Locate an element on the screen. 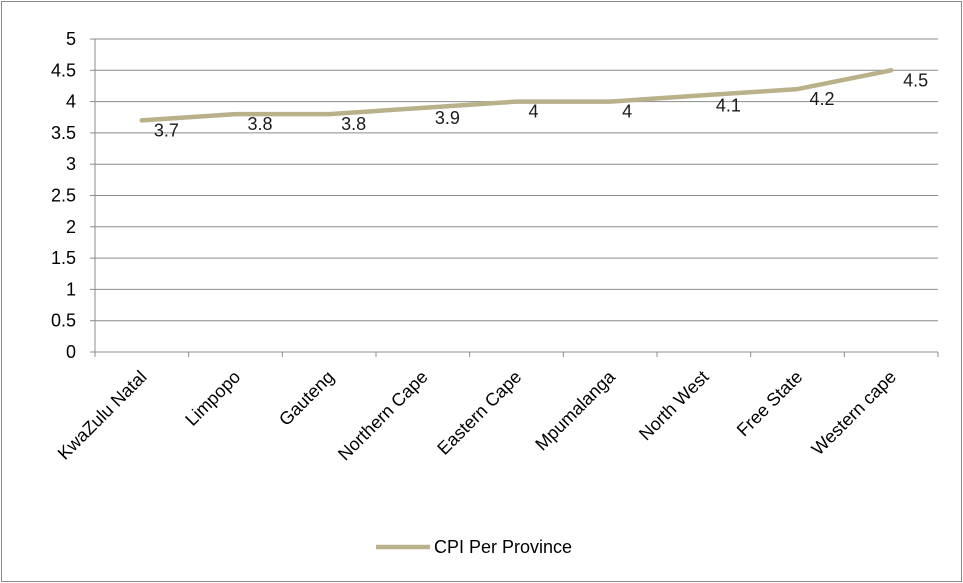  x-tick-label: KwaZulu Natal is located at coordinates (102, 415).